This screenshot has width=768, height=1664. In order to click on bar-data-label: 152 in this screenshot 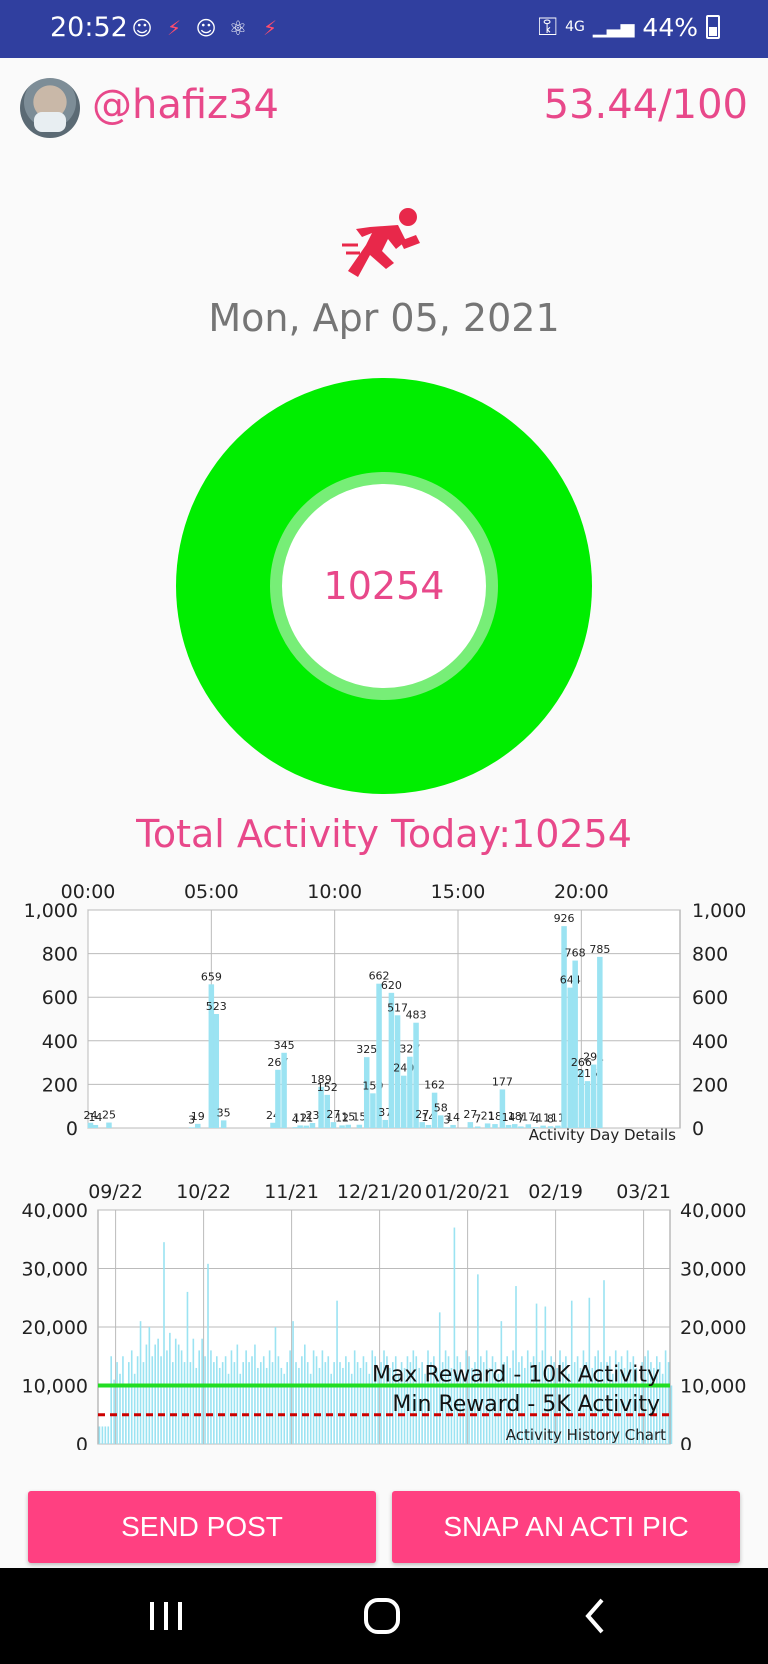, I will do `click(327, 1087)`.